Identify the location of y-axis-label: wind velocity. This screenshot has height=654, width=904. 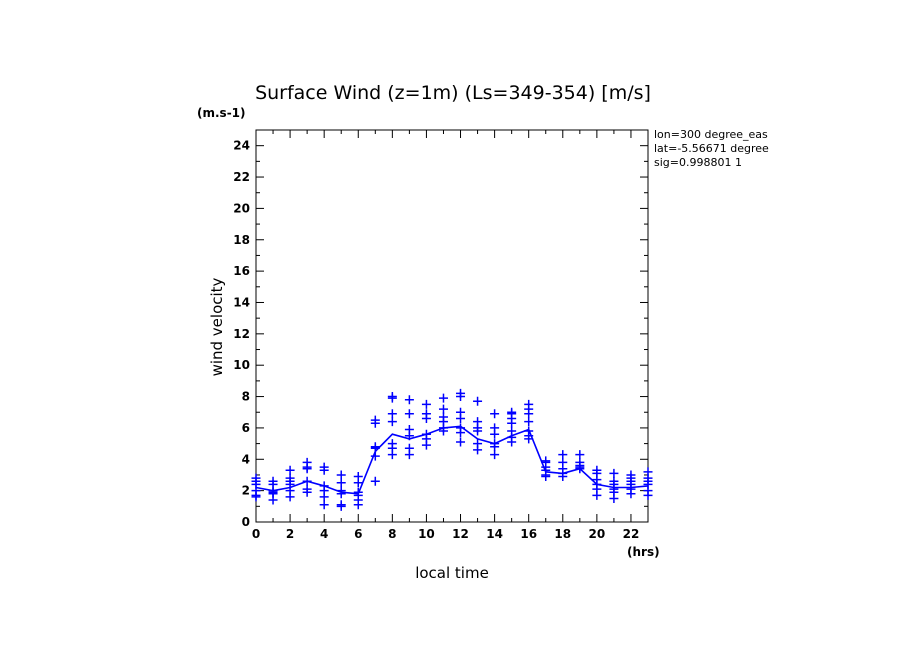
(217, 326).